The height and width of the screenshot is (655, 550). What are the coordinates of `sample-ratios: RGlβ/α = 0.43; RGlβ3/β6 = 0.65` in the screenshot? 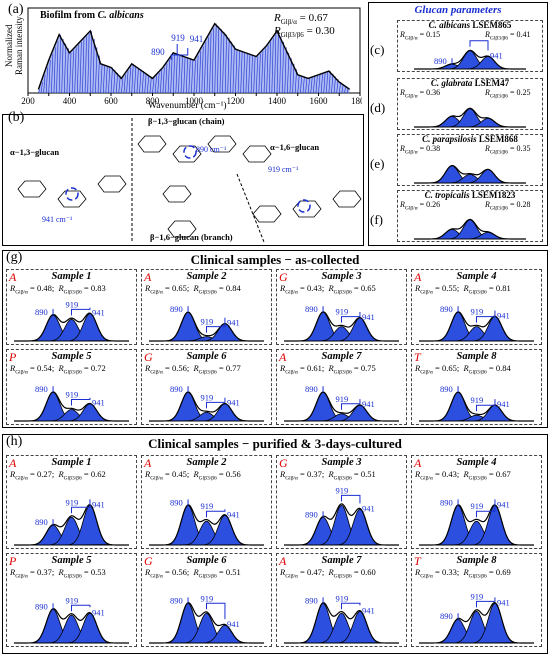 It's located at (328, 289).